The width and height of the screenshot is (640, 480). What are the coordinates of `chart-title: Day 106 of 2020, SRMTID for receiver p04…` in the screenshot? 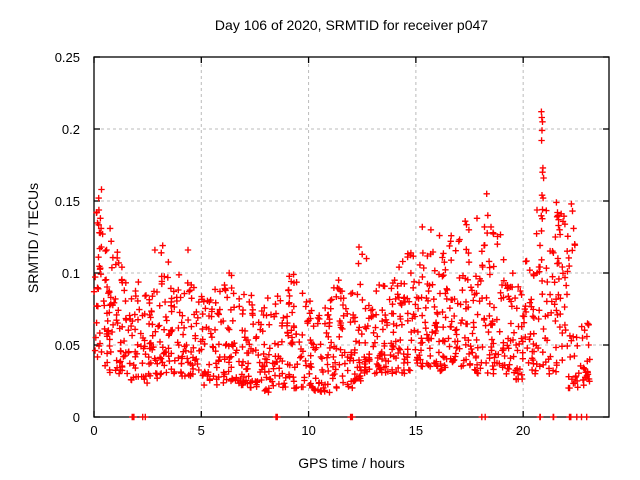 It's located at (351, 25).